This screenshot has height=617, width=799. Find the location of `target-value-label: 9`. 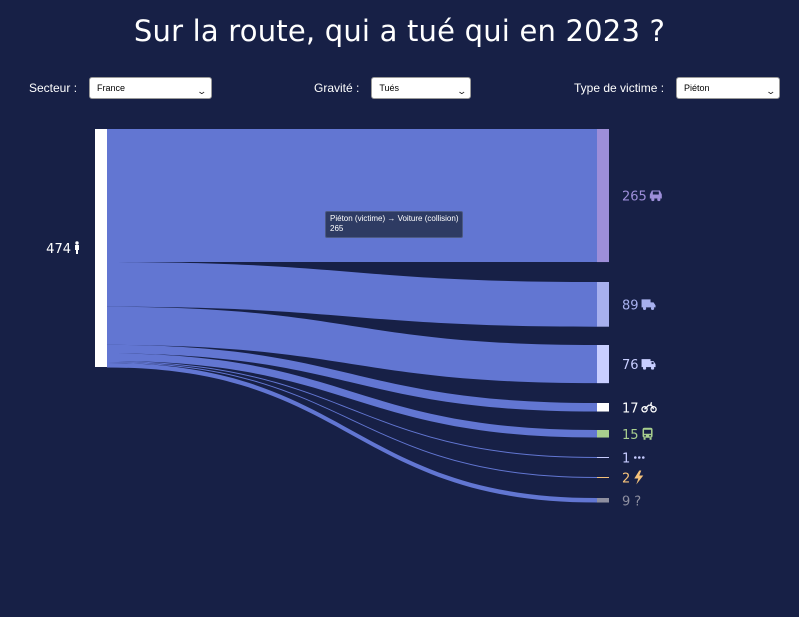

target-value-label: 9 is located at coordinates (626, 501).